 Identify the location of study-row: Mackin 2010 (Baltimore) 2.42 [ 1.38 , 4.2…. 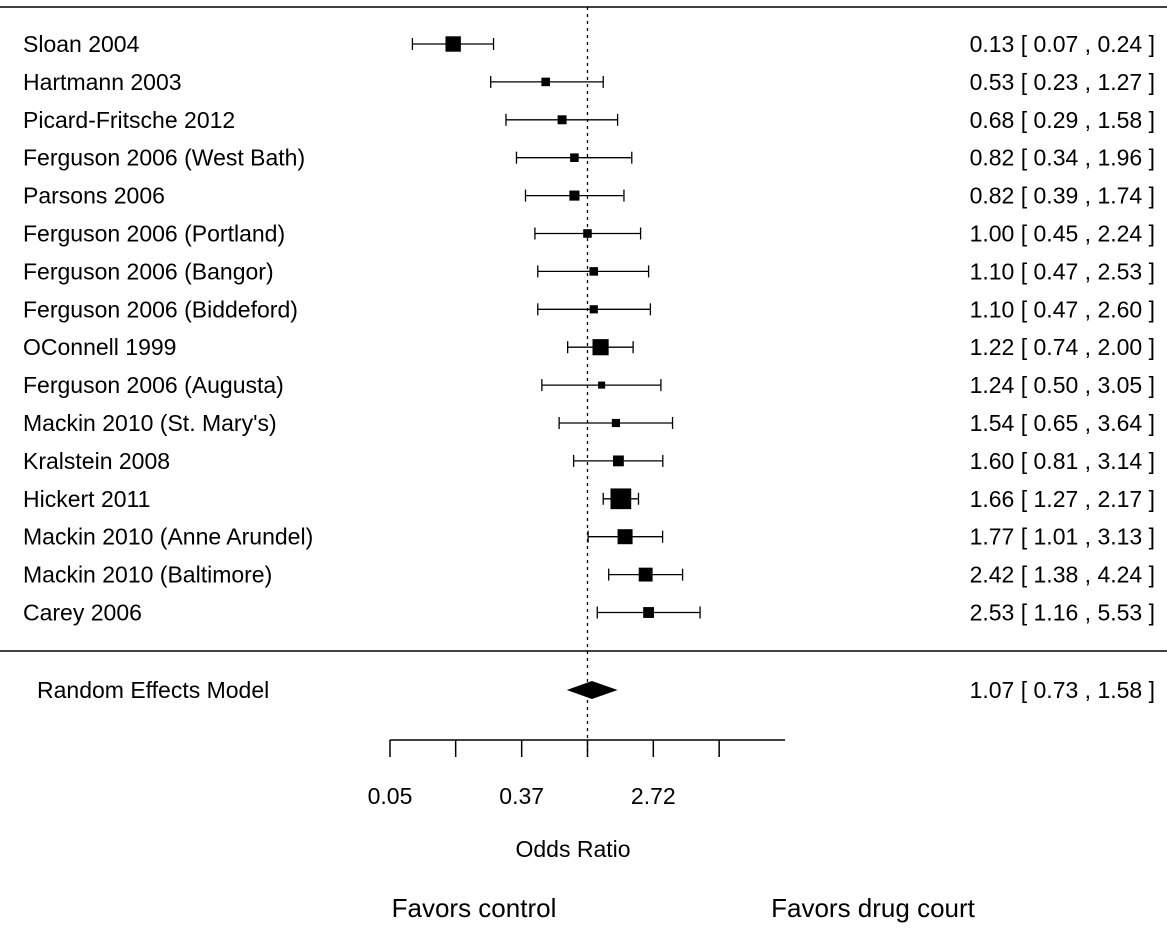
(589, 575).